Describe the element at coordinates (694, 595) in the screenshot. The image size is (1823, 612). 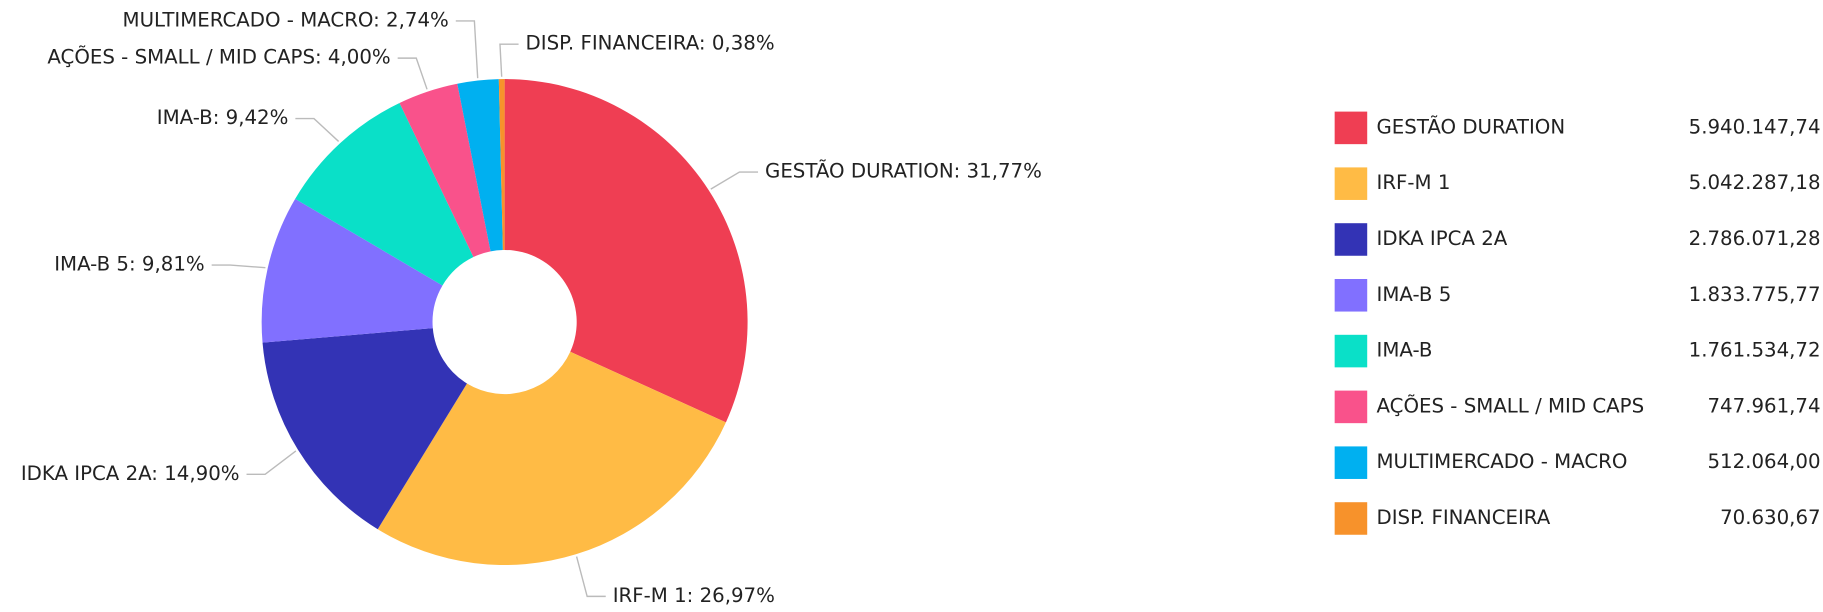
I see `slice-label: IRF-M 1: 26,97%` at that location.